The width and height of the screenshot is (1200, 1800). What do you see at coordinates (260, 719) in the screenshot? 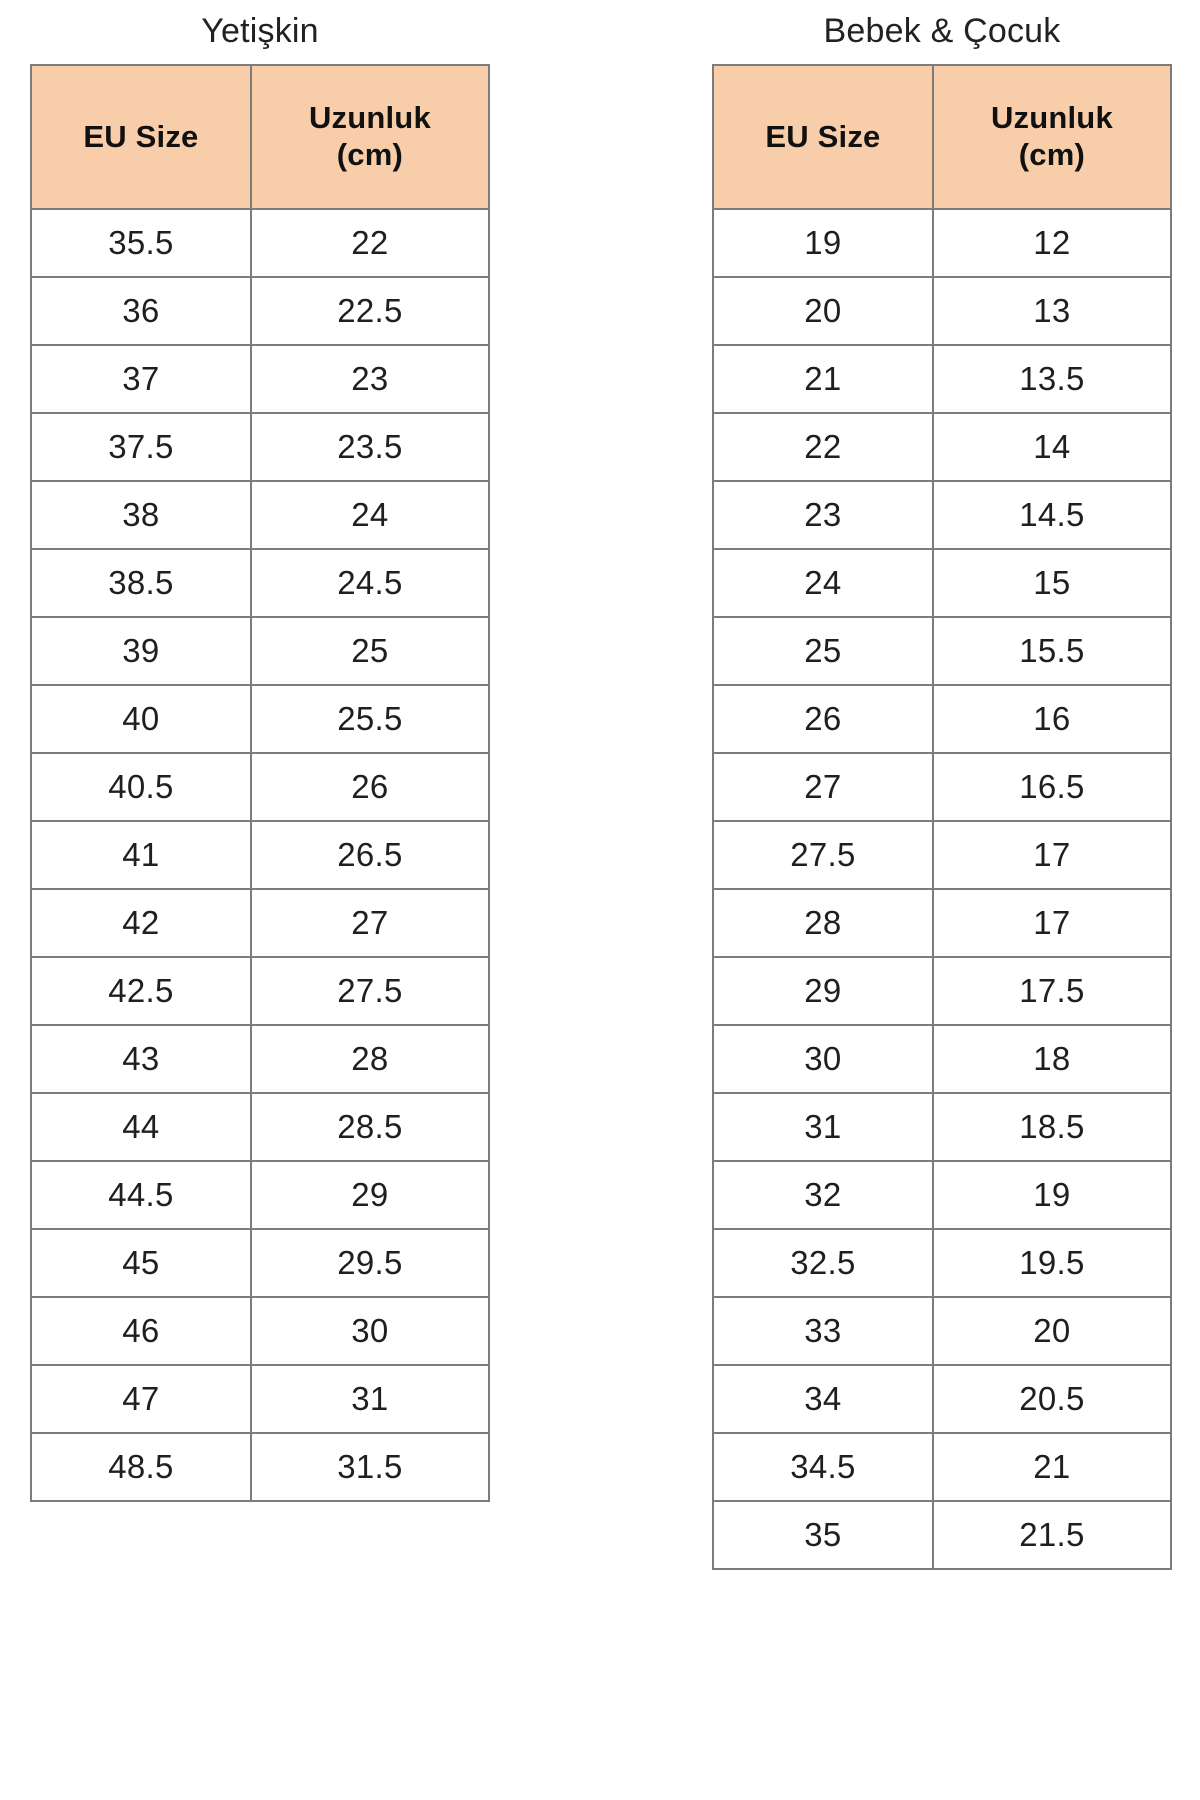
I see `table-row: 40 25.5` at bounding box center [260, 719].